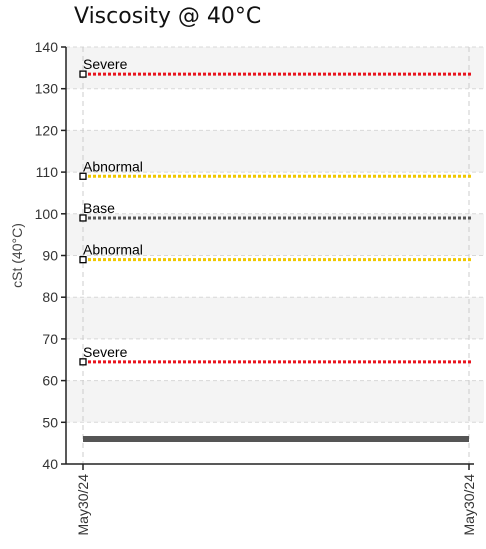  Describe the element at coordinates (50, 256) in the screenshot. I see `y-tick-label: 90` at that location.